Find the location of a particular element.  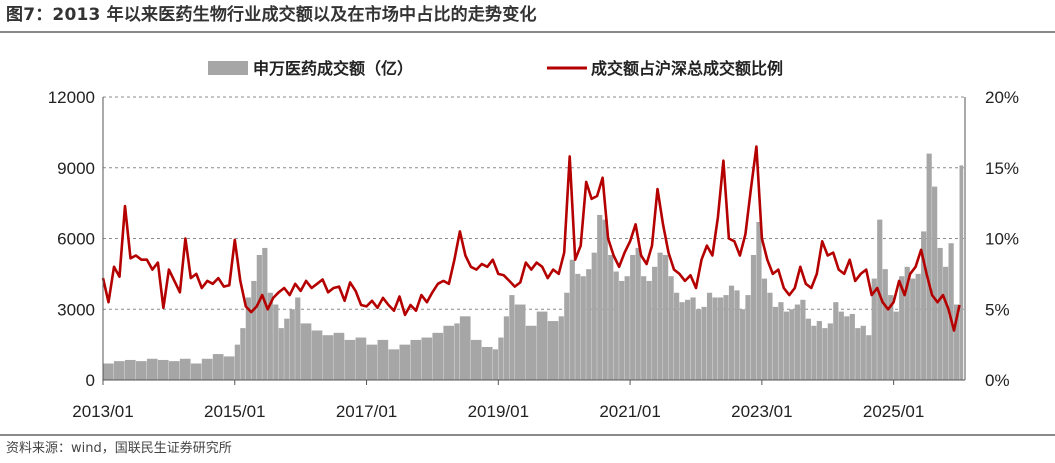

x-tick-label: 2025/01 is located at coordinates (893, 411).